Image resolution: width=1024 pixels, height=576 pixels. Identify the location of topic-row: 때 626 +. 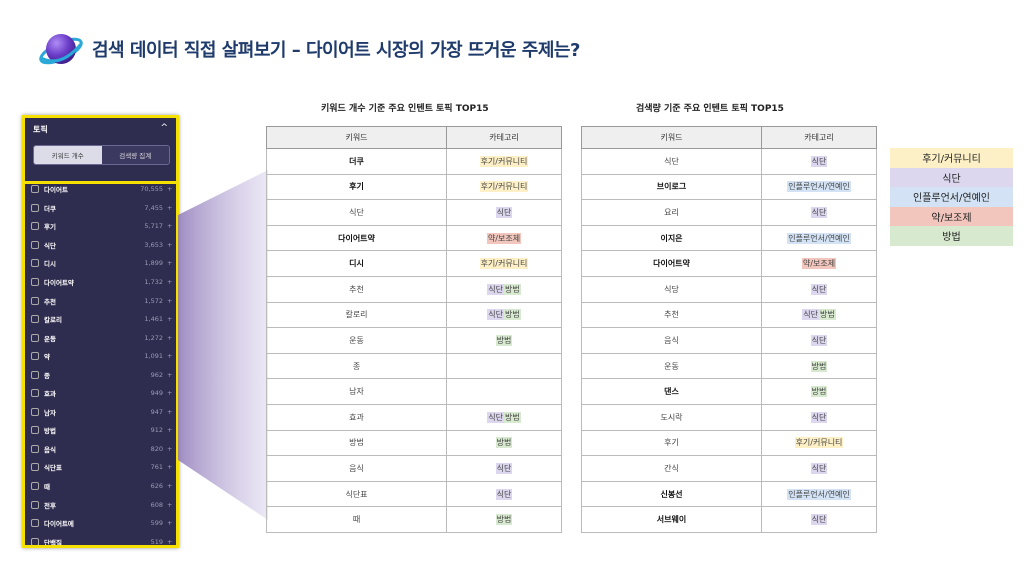
(102, 486).